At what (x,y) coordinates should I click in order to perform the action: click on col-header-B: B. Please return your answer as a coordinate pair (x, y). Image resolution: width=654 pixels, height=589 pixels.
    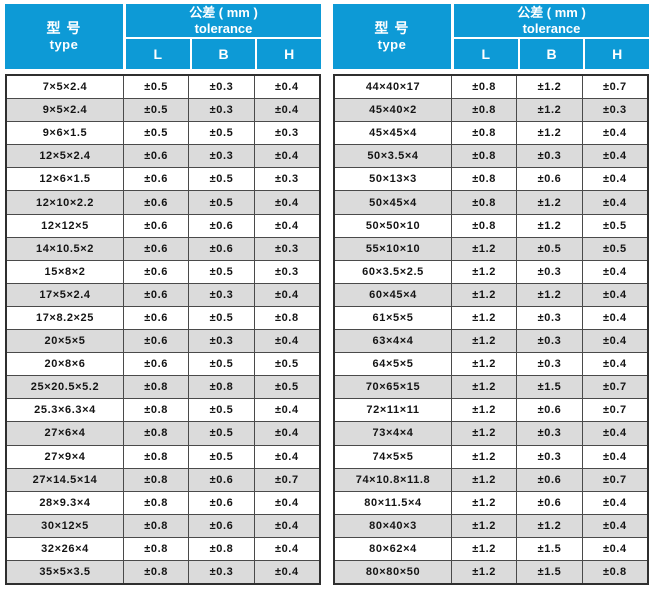
    Looking at the image, I should click on (223, 54).